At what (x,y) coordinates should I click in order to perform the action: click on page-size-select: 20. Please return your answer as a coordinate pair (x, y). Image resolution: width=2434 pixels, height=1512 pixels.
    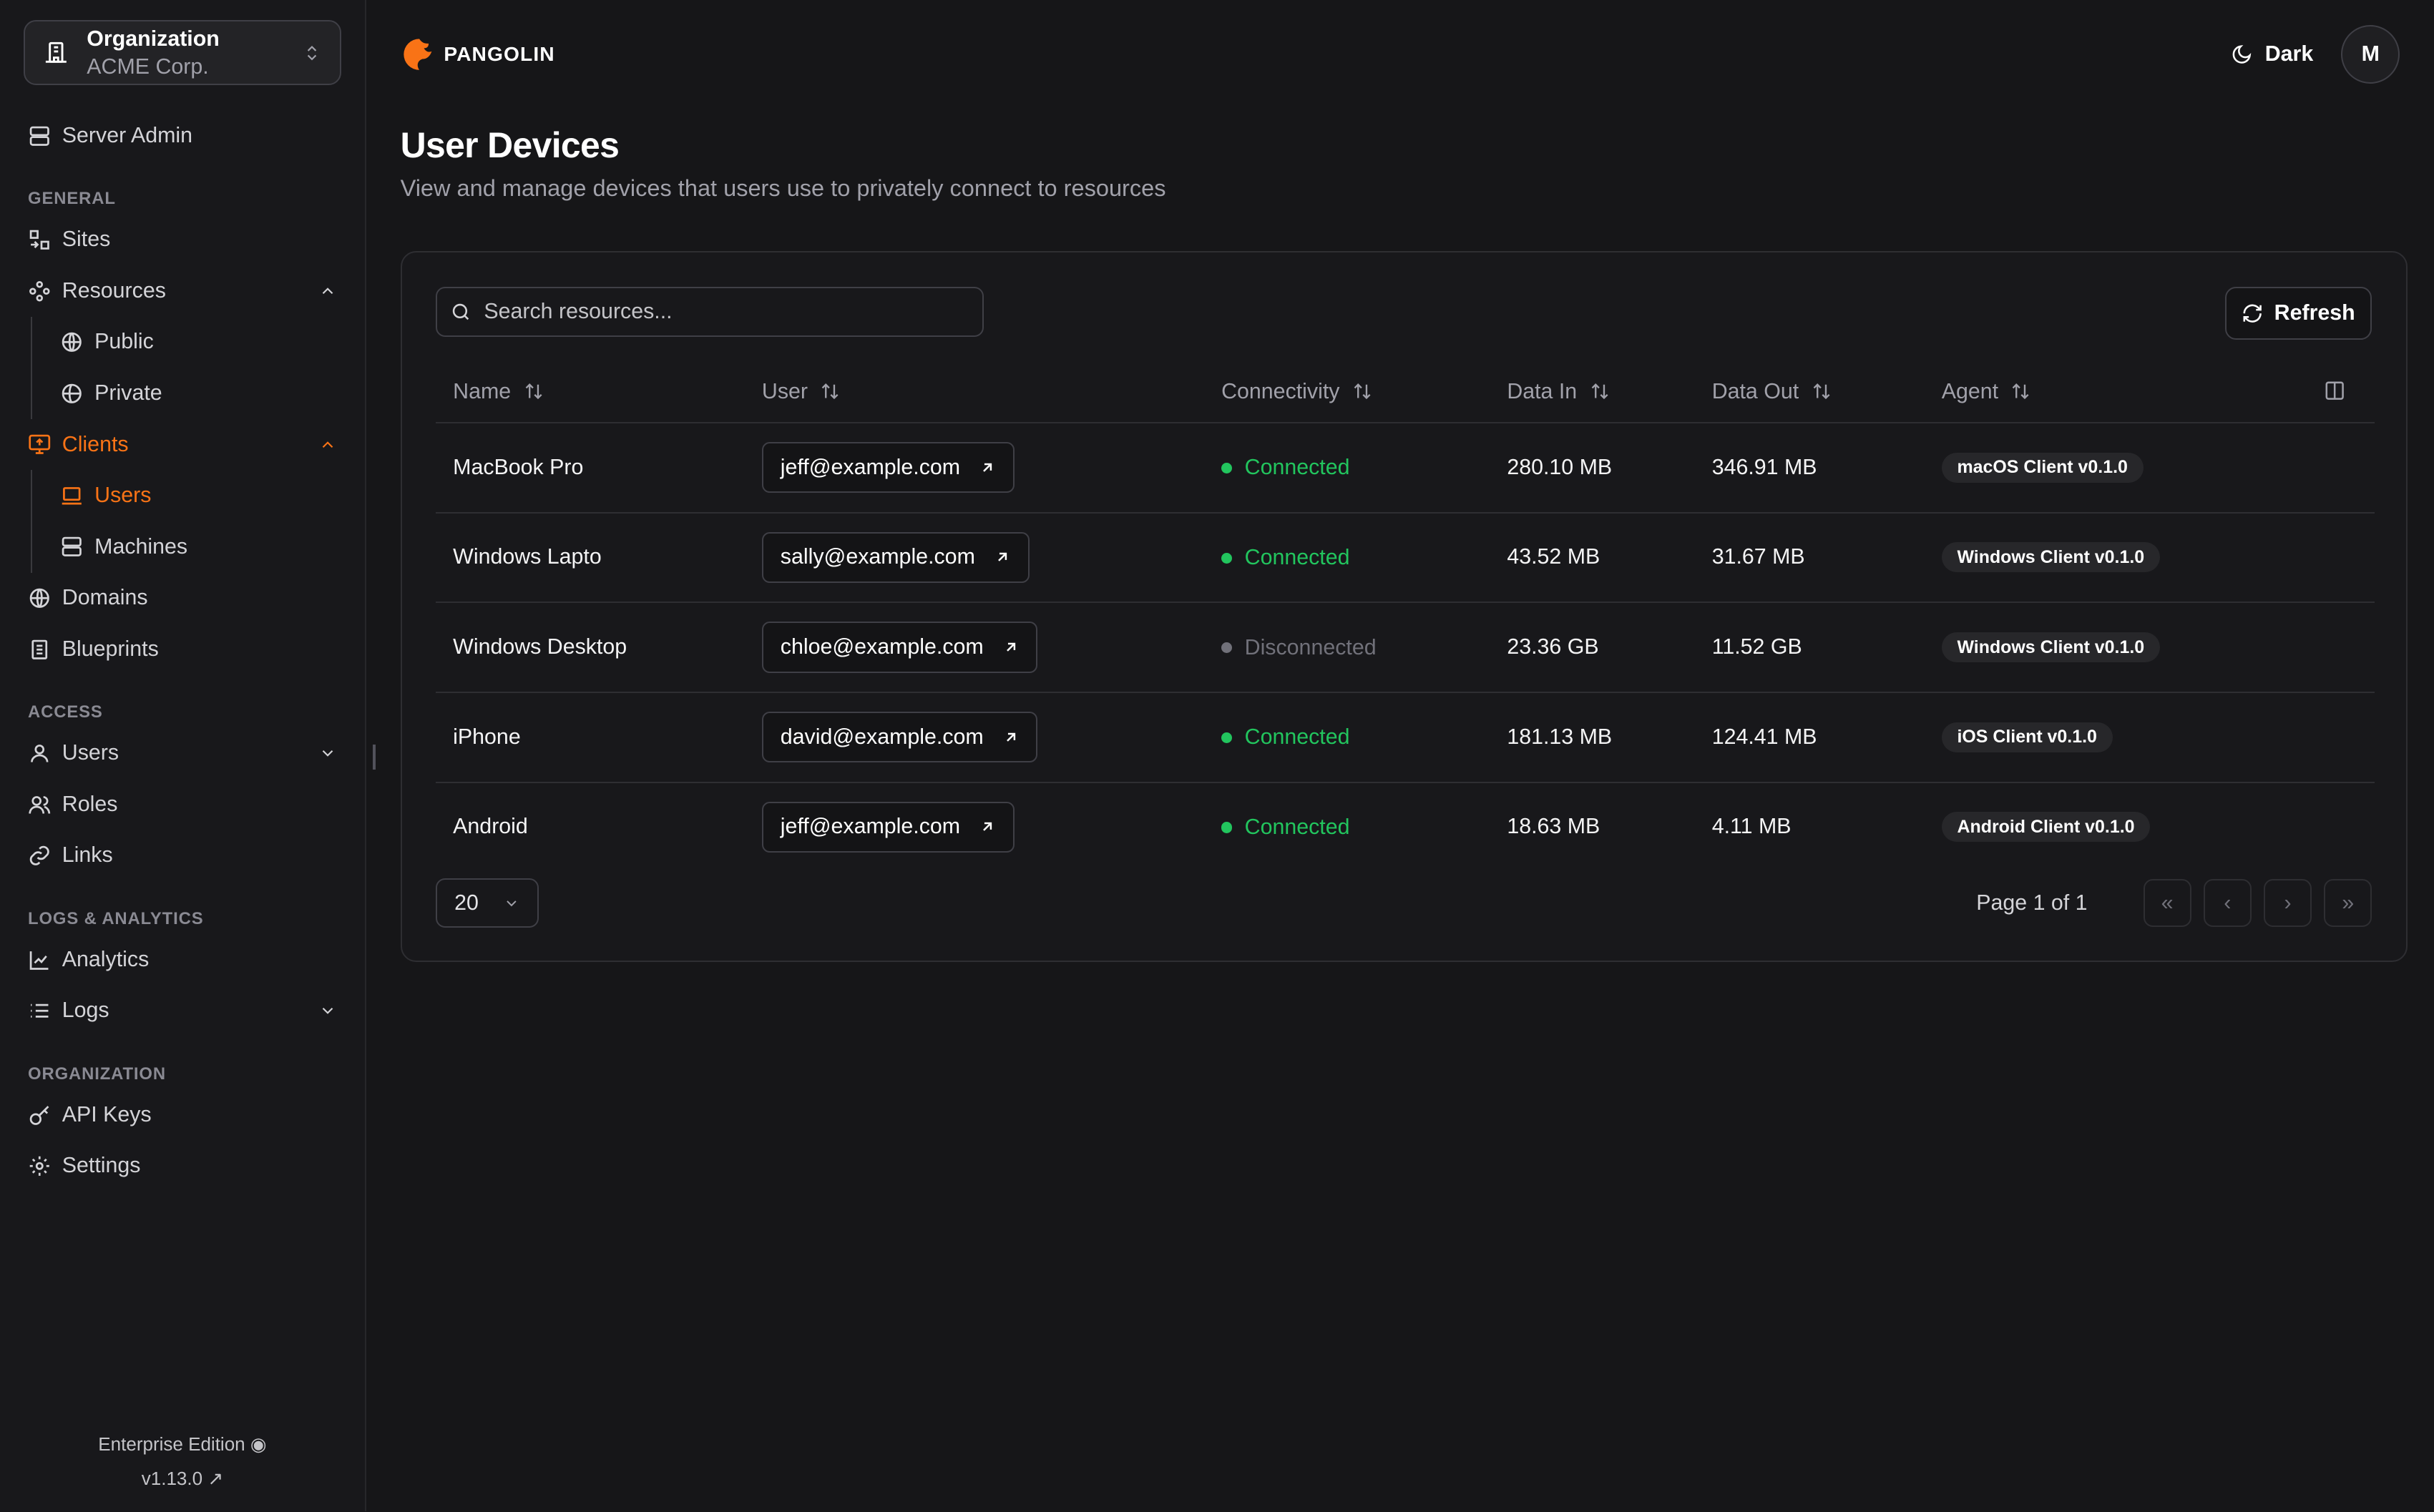
    Looking at the image, I should click on (487, 903).